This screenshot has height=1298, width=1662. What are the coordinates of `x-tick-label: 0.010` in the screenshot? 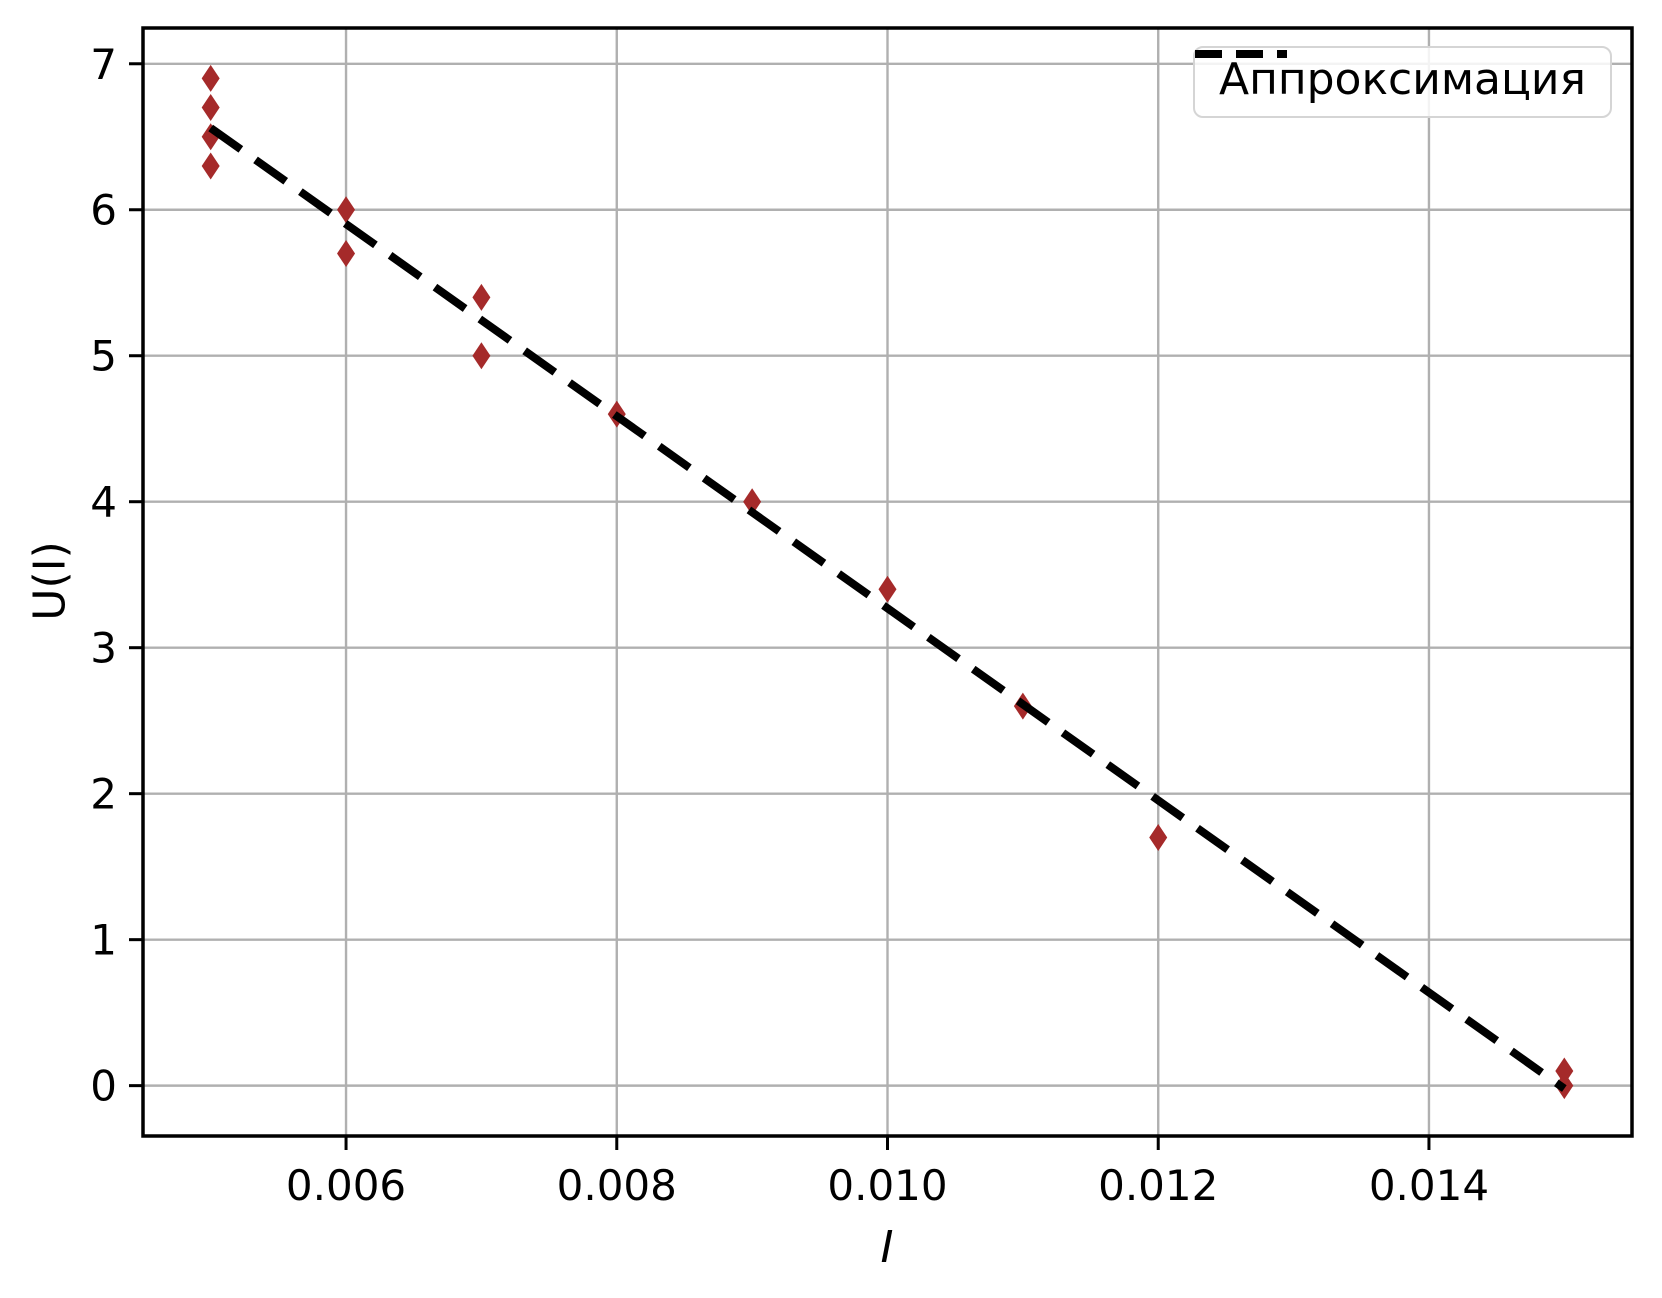 It's located at (887, 1185).